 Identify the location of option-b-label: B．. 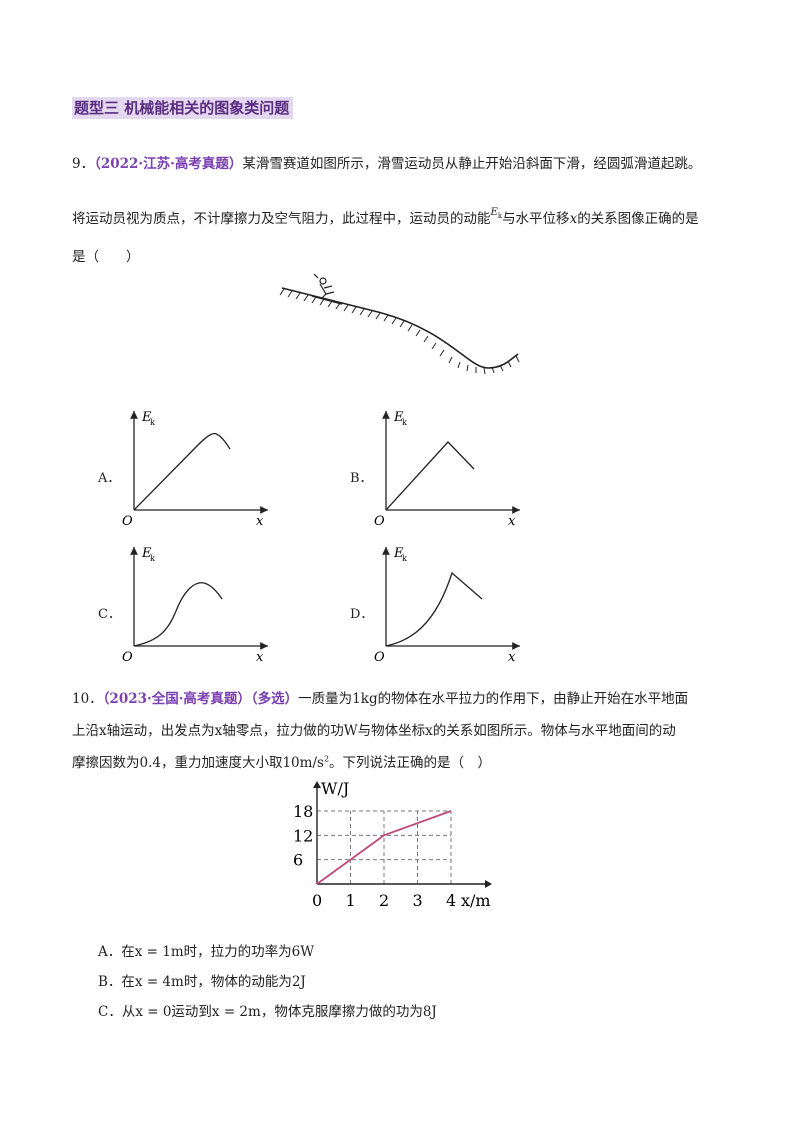
(361, 478).